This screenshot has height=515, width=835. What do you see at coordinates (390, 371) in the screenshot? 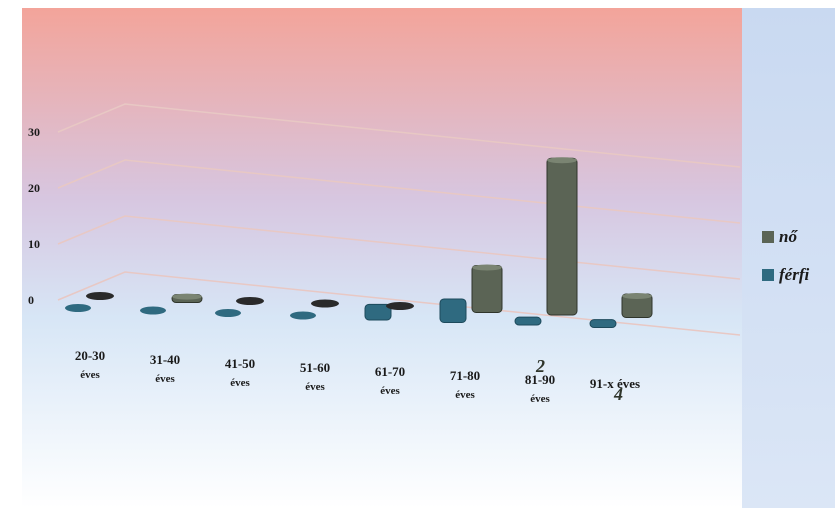
I see `category-label: 61-70` at bounding box center [390, 371].